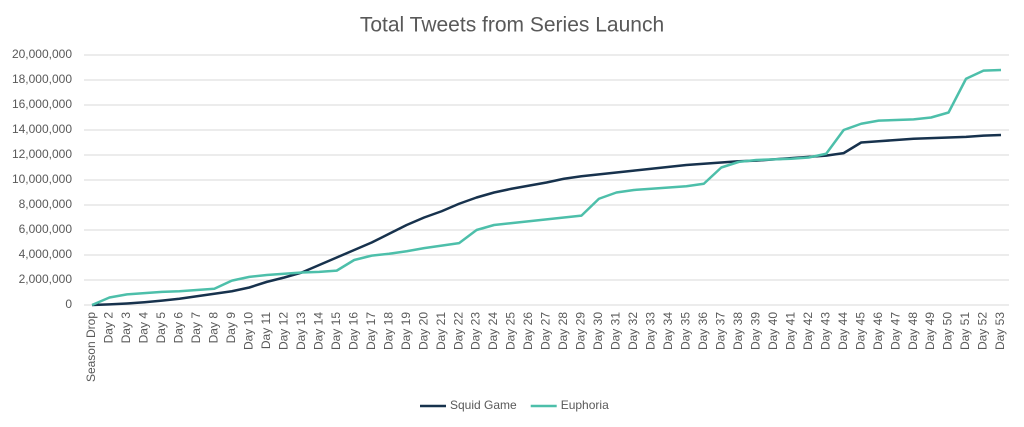 This screenshot has height=427, width=1024. What do you see at coordinates (1000, 331) in the screenshot?
I see `x-tick-label: Day 53` at bounding box center [1000, 331].